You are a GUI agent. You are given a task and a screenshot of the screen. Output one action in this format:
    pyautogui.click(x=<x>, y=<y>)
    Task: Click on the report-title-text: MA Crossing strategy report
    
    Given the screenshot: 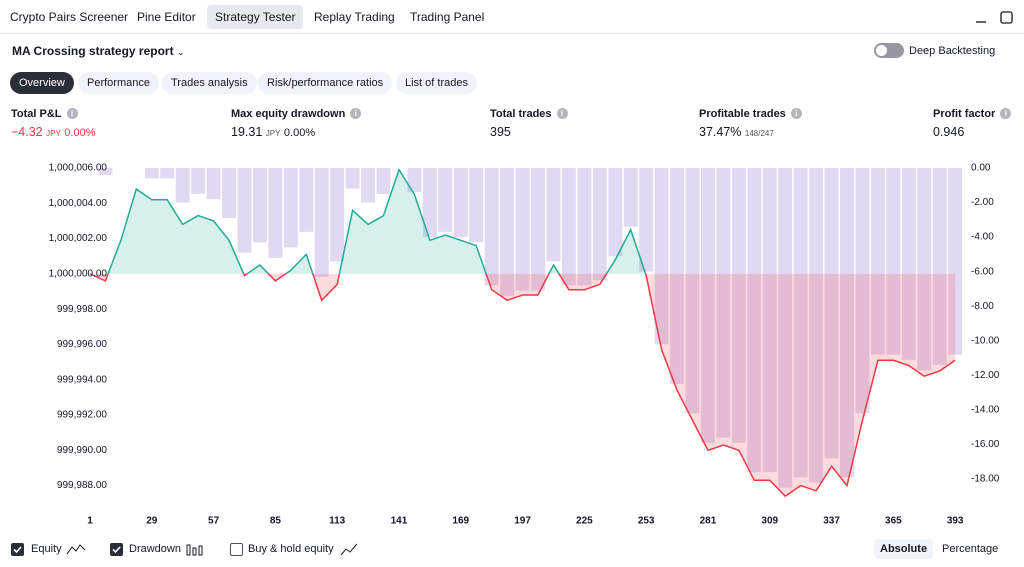 What is the action you would take?
    pyautogui.click(x=93, y=51)
    